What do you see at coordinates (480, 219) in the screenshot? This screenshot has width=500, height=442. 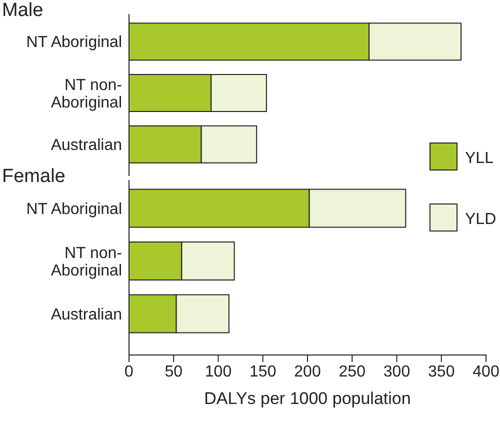 I see `legend-label: YLD` at bounding box center [480, 219].